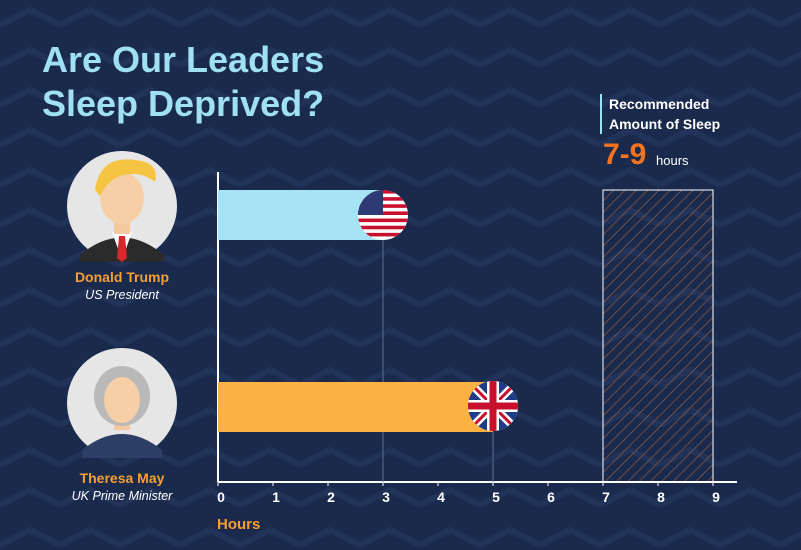 This screenshot has width=801, height=550. Describe the element at coordinates (239, 524) in the screenshot. I see `x-axis-label: Hours` at that location.